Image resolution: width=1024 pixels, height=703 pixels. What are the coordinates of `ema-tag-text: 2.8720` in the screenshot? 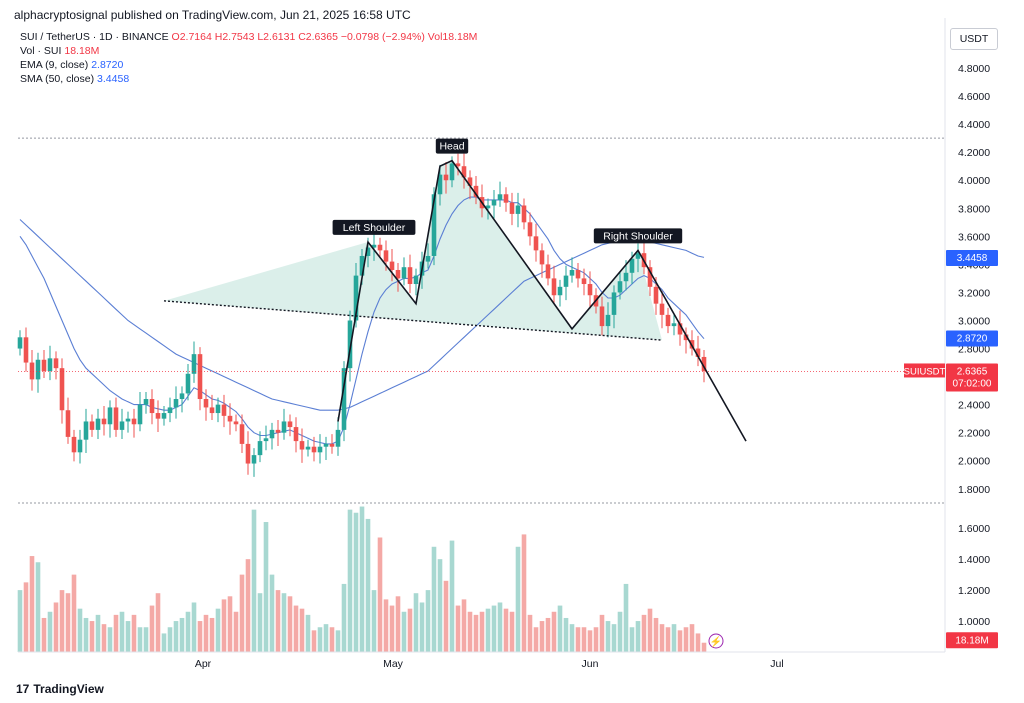 It's located at (972, 338).